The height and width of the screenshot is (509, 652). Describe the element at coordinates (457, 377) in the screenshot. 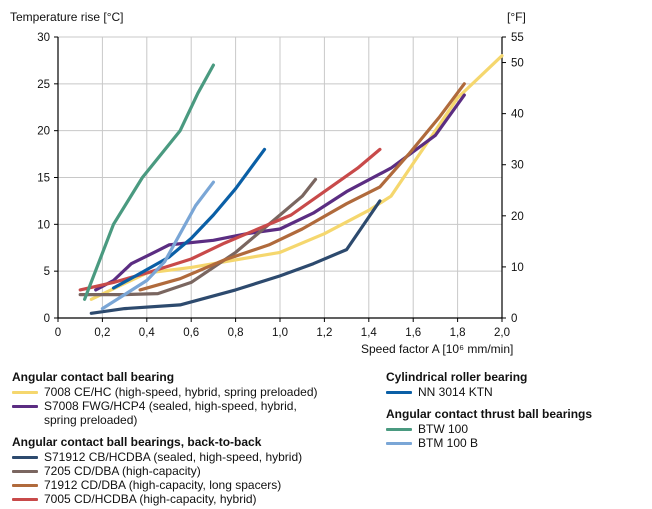

I see `legend-group-title: Cylindrical roller bearing` at that location.